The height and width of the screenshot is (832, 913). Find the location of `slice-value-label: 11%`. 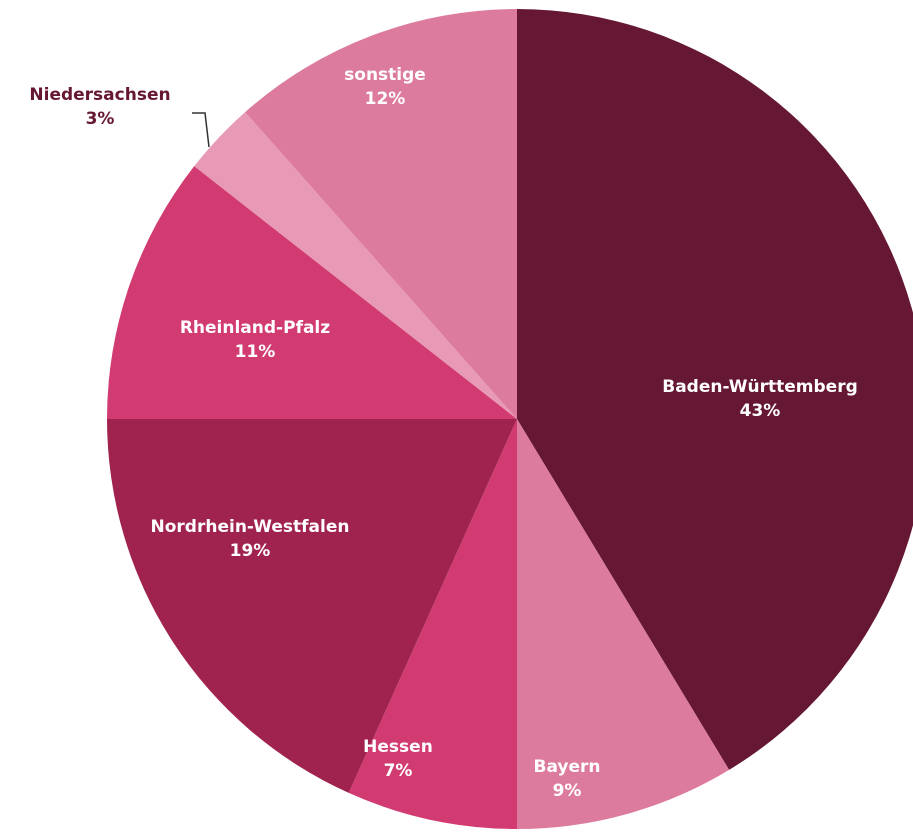

slice-value-label: 11% is located at coordinates (255, 352).